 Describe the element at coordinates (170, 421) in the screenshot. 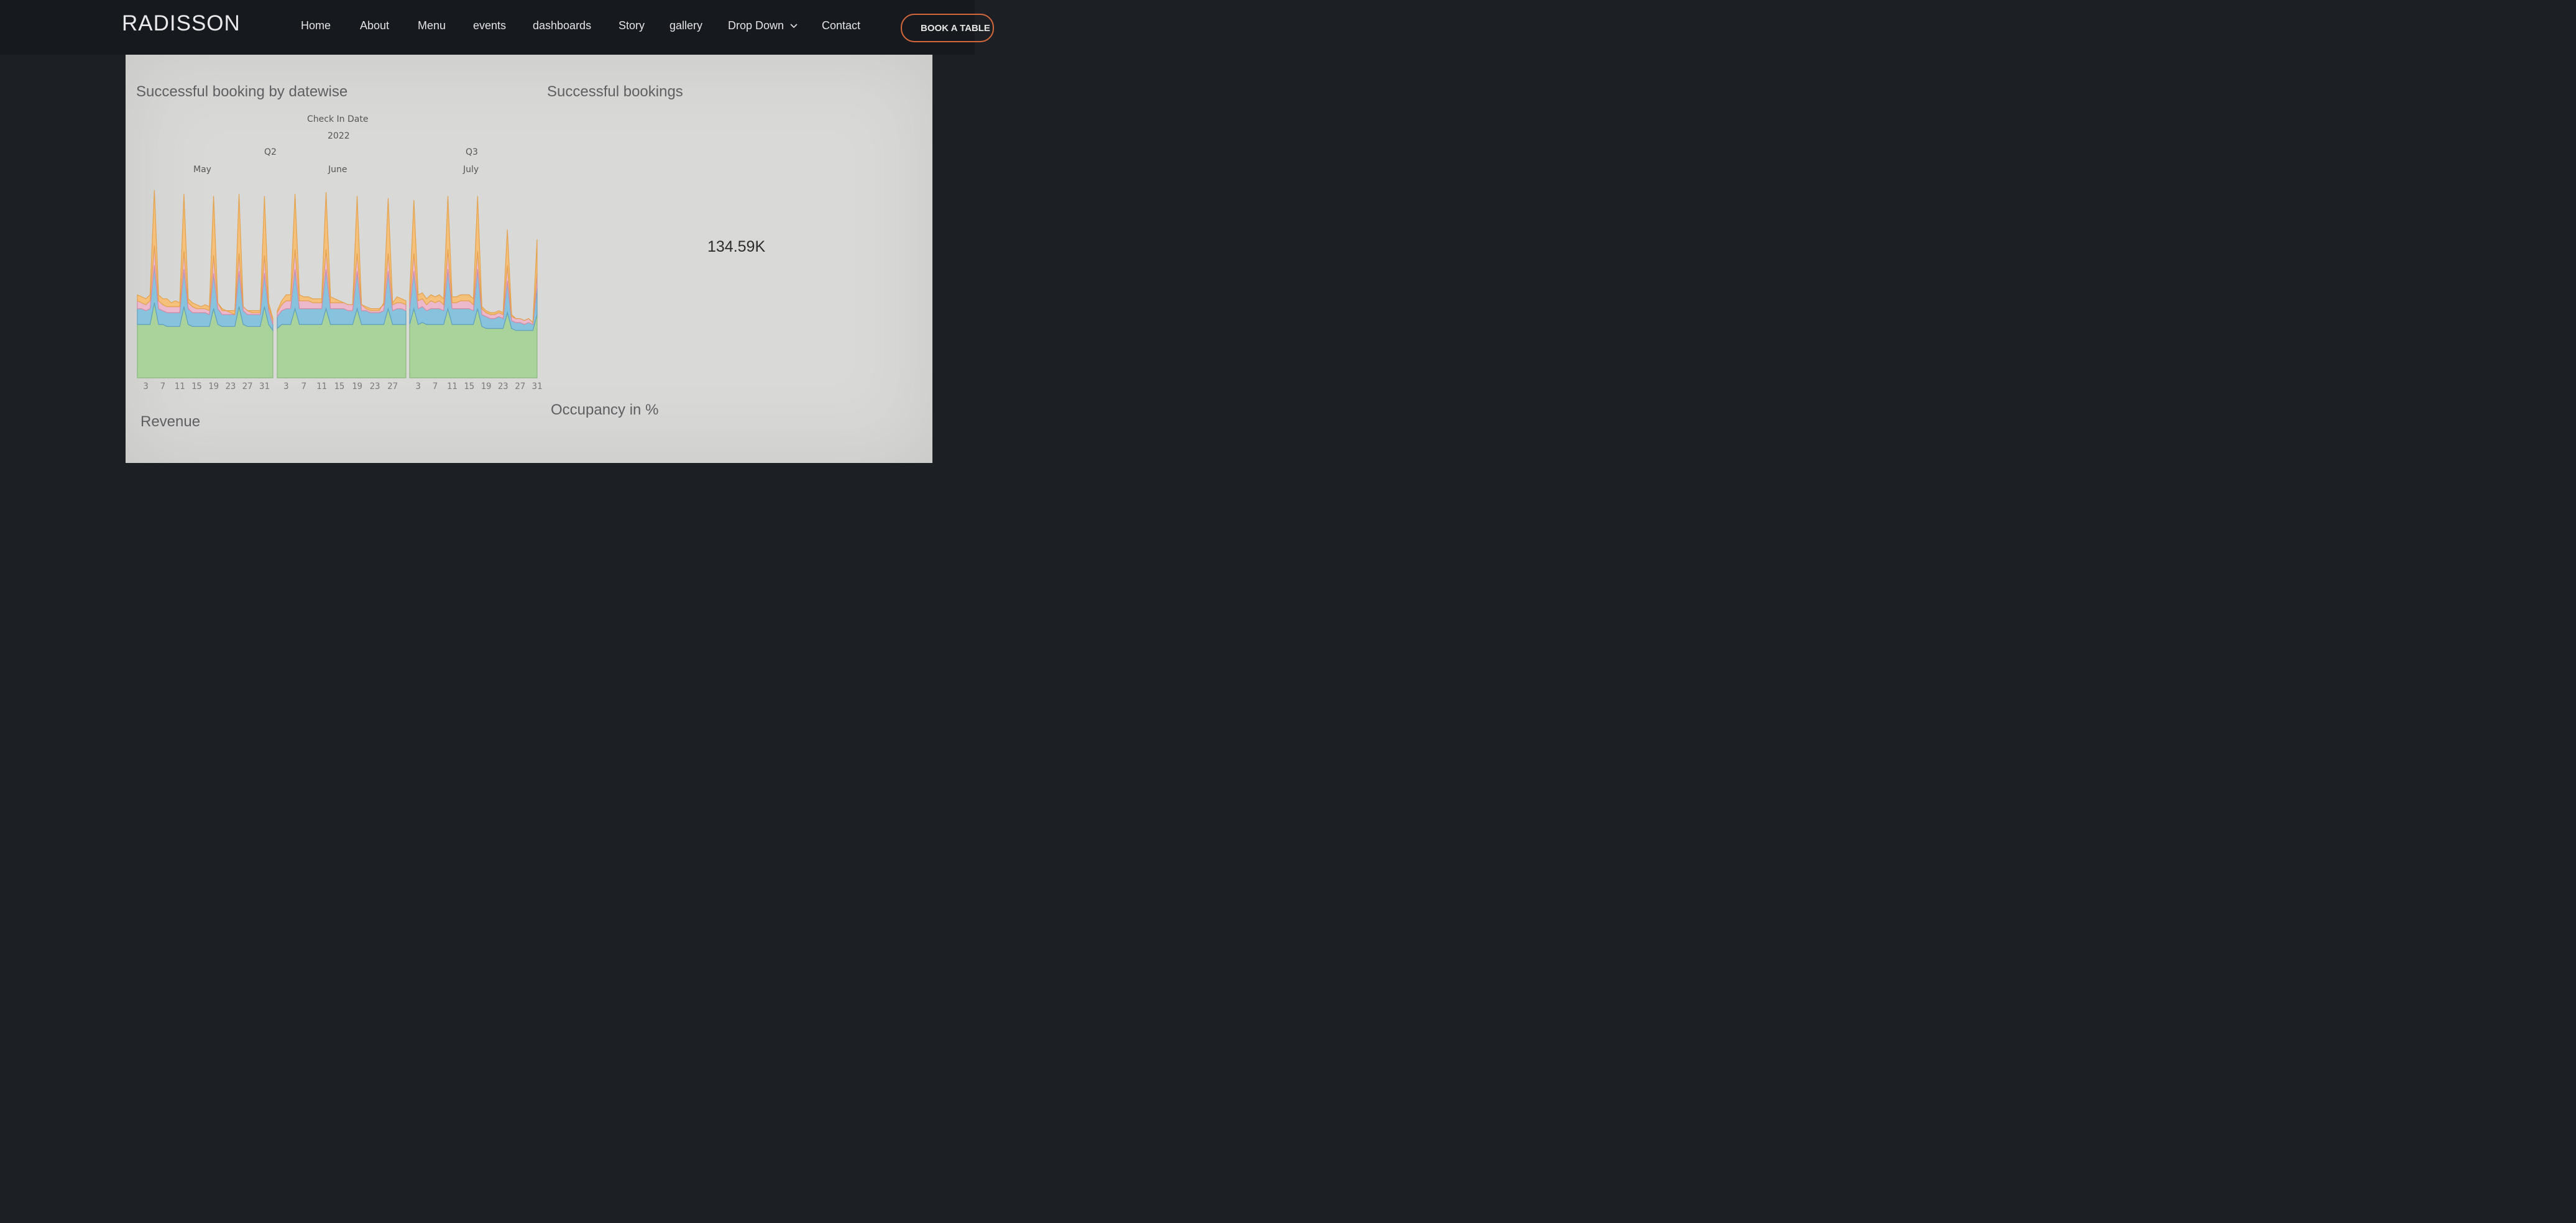

I see `revenue-title: Revenue` at that location.